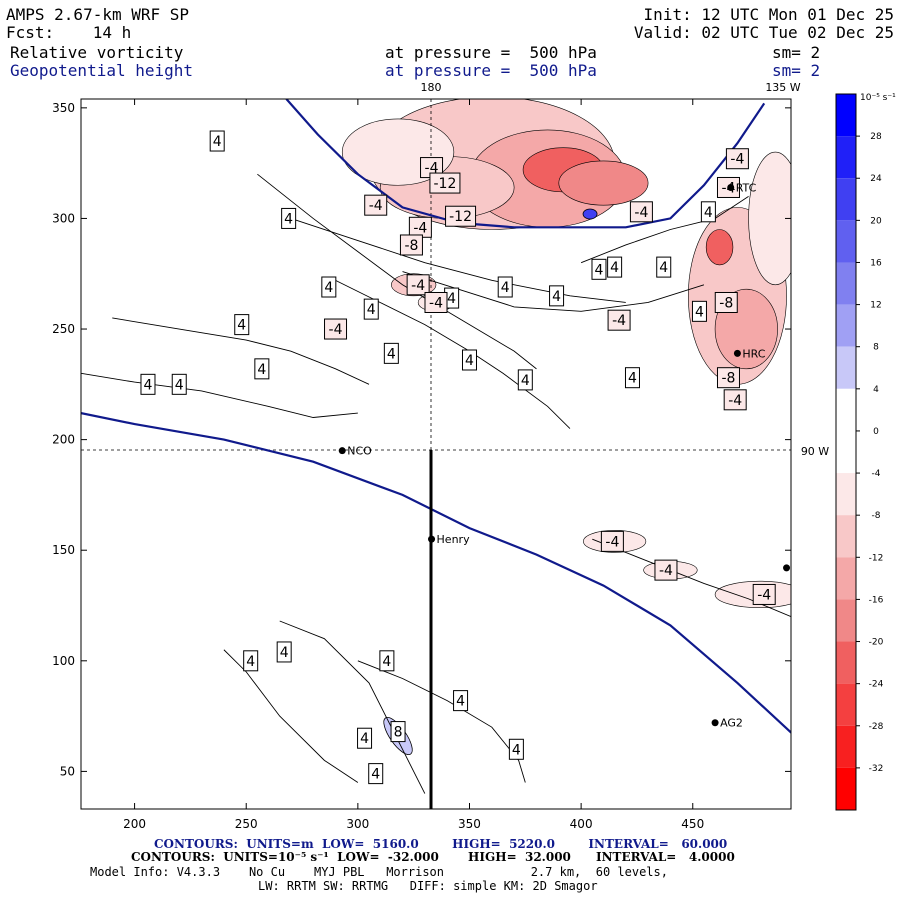 The height and width of the screenshot is (900, 900). Describe the element at coordinates (876, 600) in the screenshot. I see `colorbar-tick-label: -16` at that location.